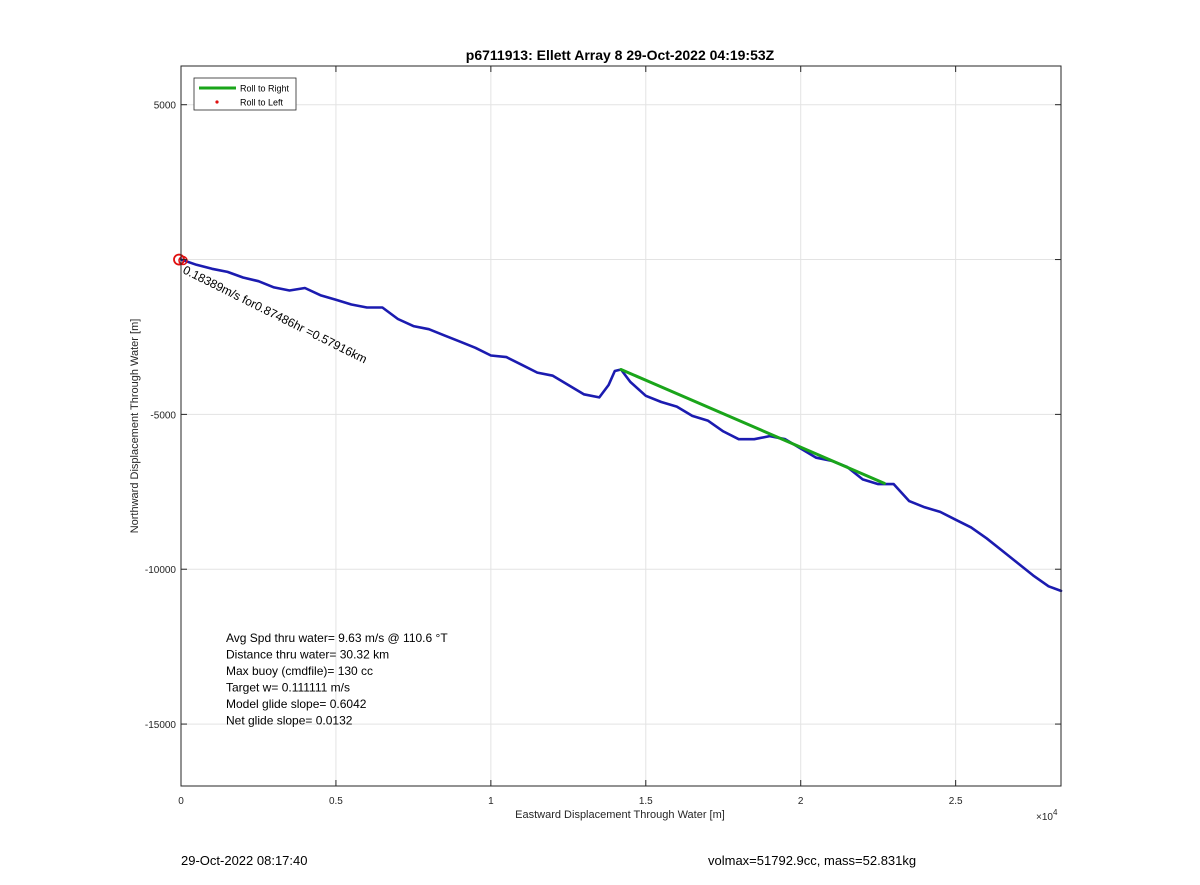 The image size is (1200, 885). I want to click on x-axis-exponent: ×10⁴, so click(1047, 815).